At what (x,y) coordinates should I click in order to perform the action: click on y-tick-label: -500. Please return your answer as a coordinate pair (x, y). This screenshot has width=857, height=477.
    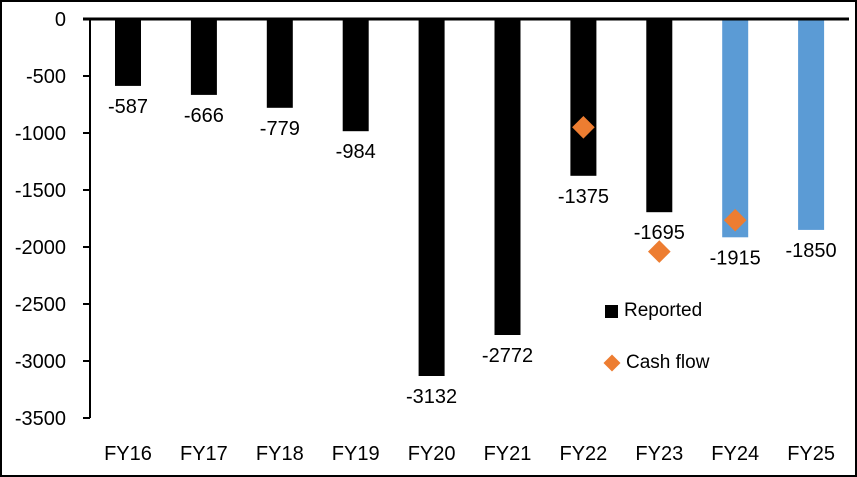
    Looking at the image, I should click on (46, 77).